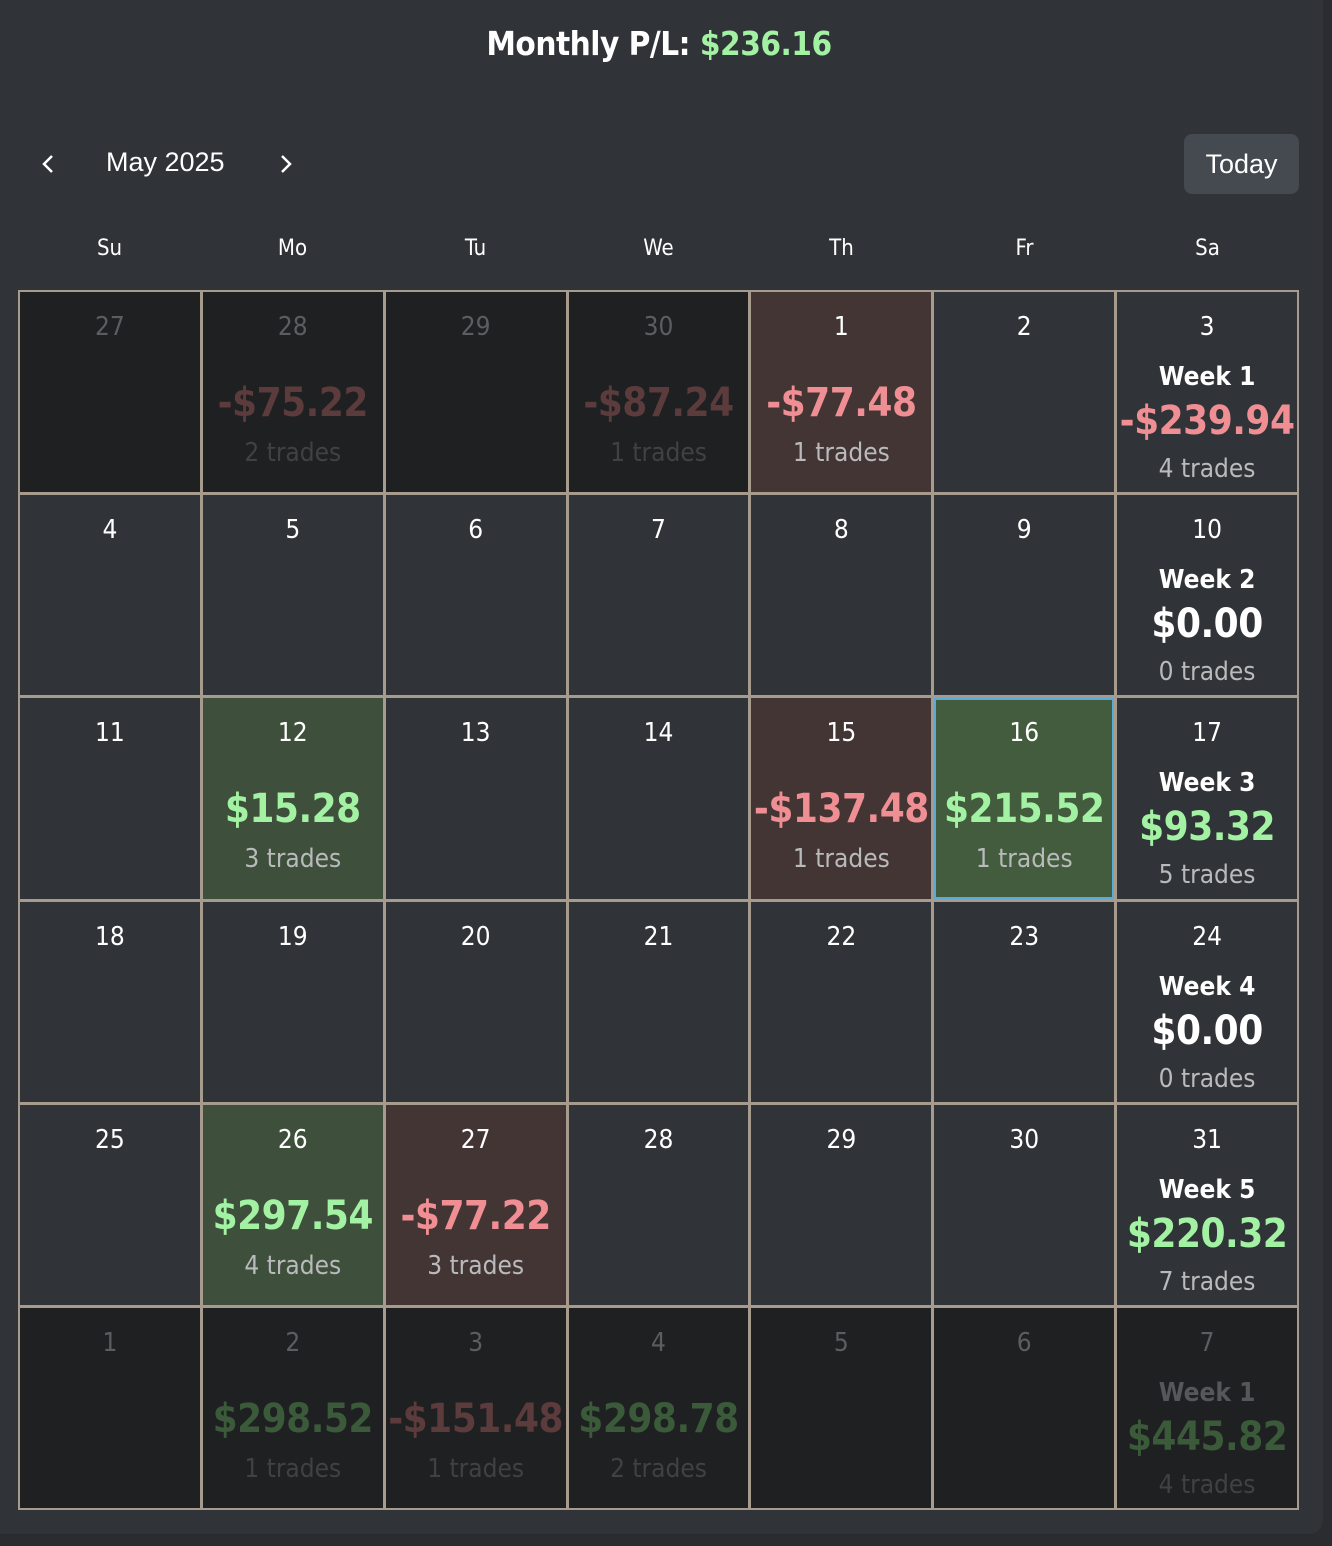  Describe the element at coordinates (1024, 392) in the screenshot. I see `calendar-day-cell: 2` at that location.